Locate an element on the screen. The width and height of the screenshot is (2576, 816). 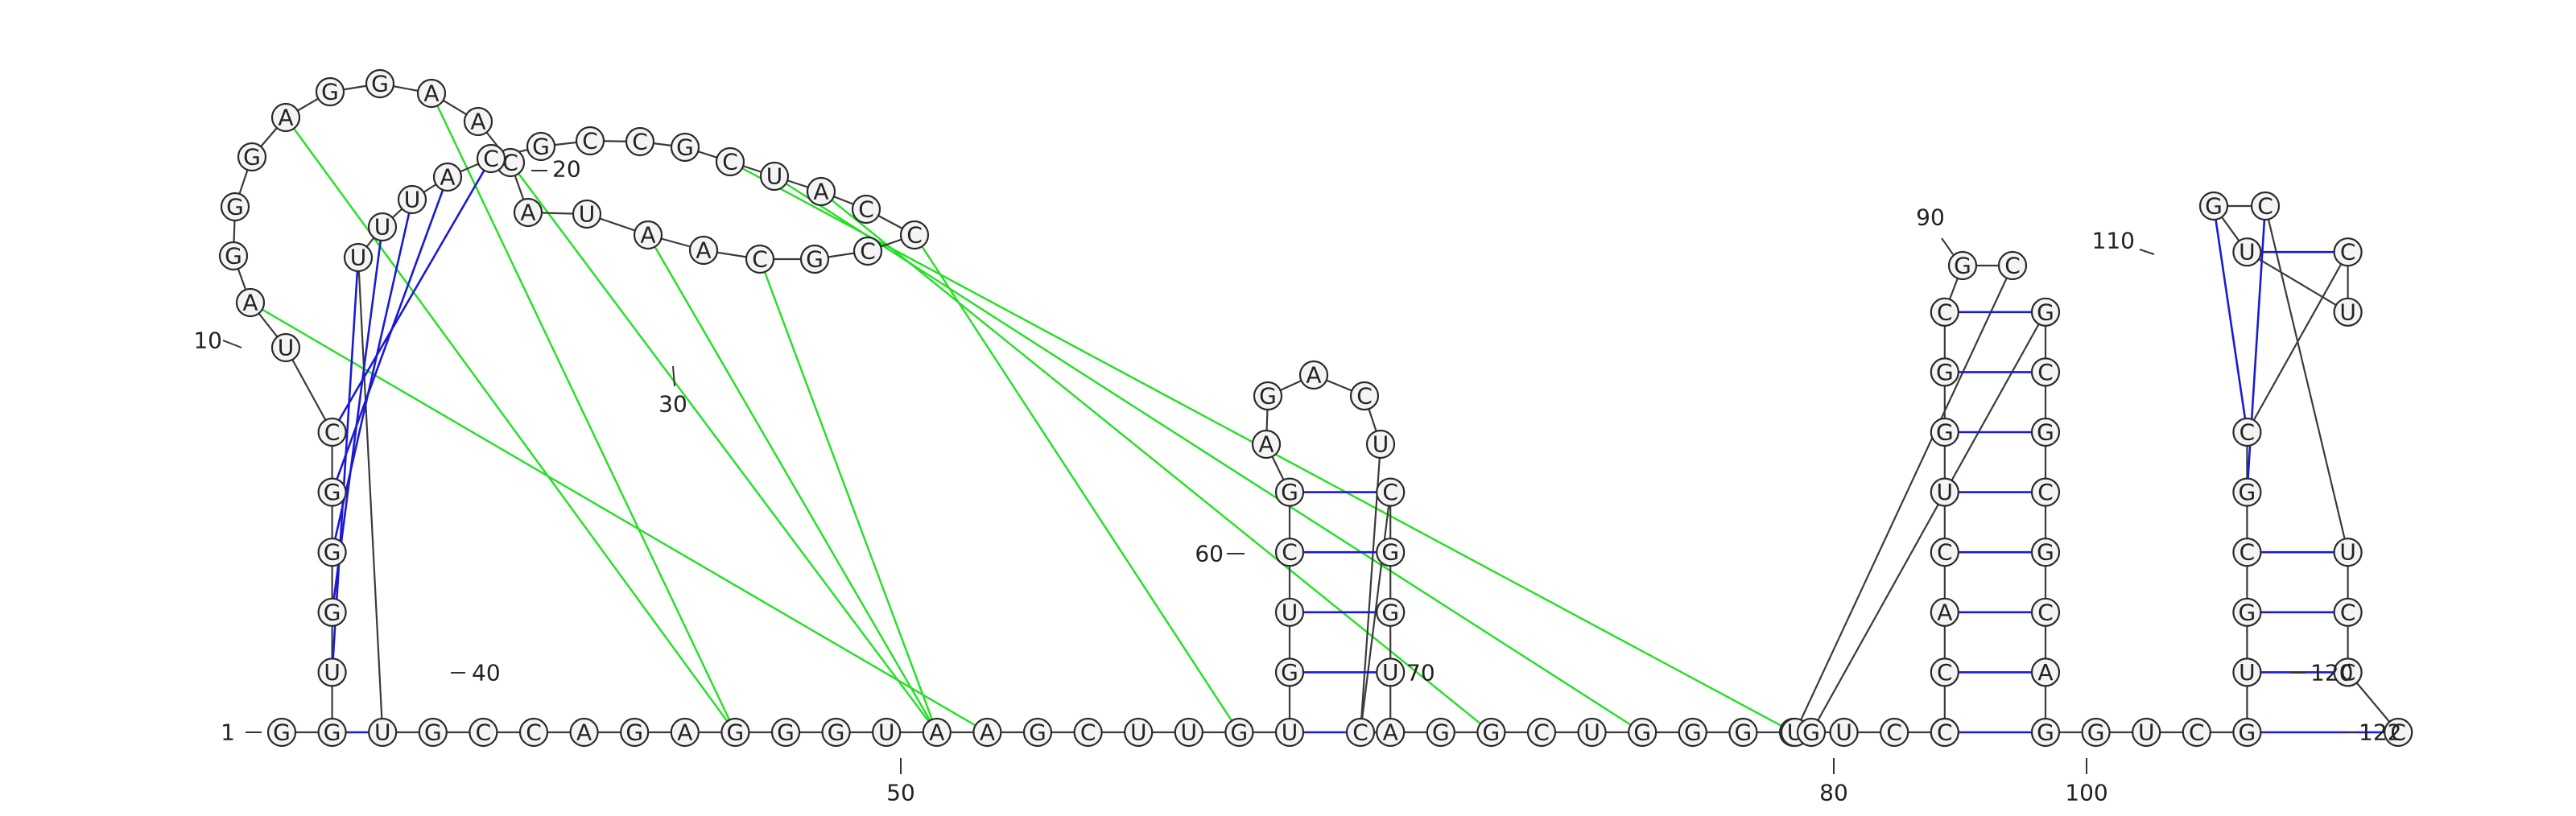
number-label: 20 is located at coordinates (566, 169).